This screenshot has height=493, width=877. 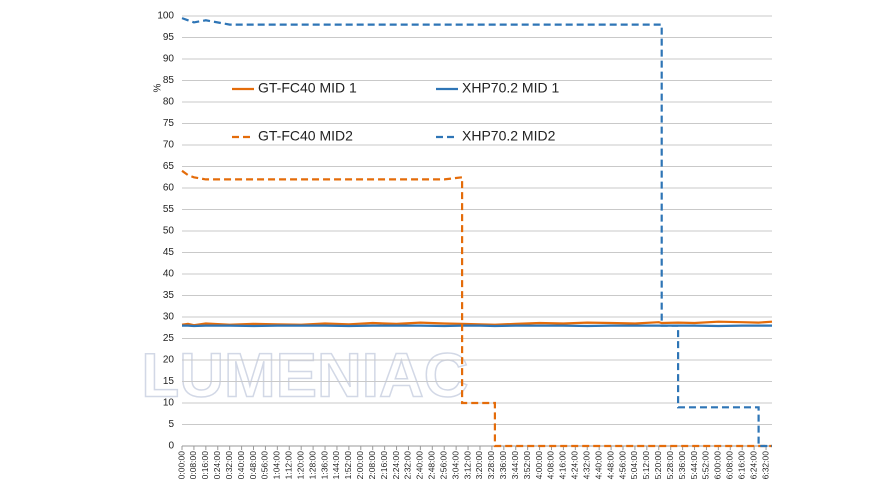 I want to click on y-tick-label: 60, so click(x=169, y=188).